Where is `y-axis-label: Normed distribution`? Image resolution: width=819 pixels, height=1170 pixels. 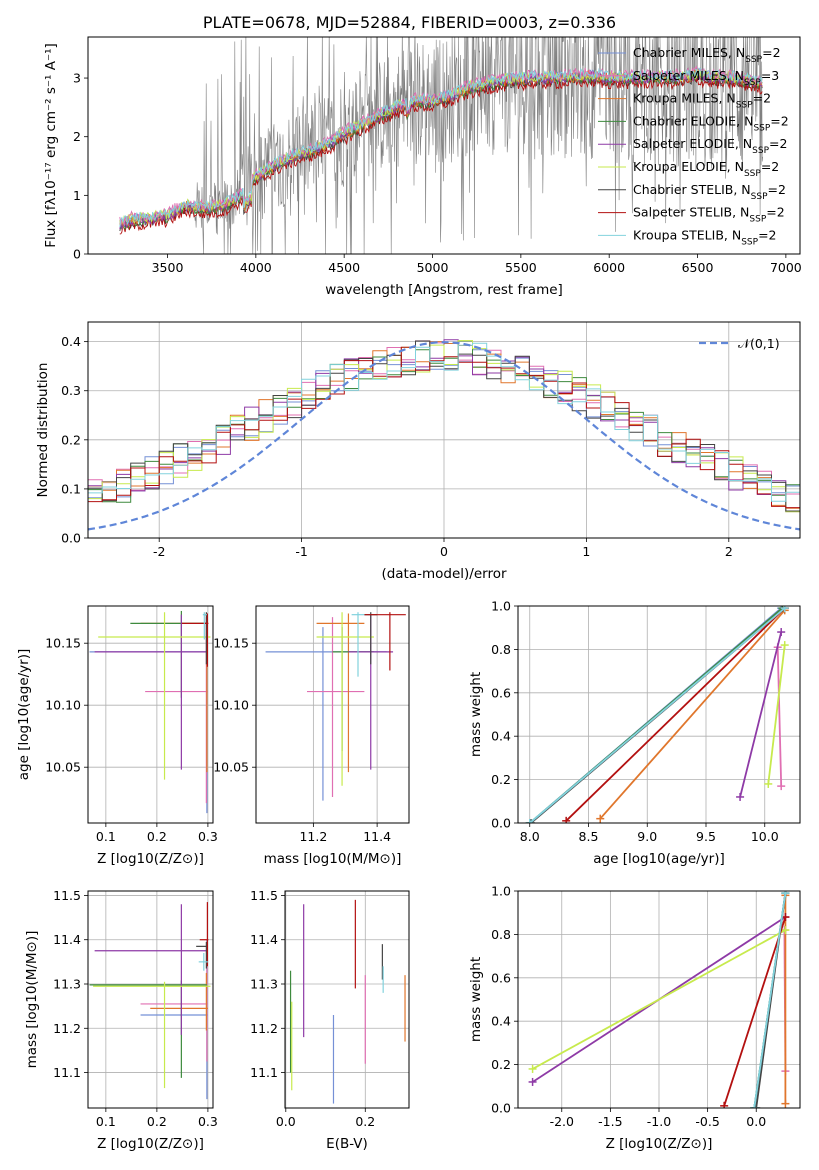
y-axis-label: Normed distribution is located at coordinates (43, 430).